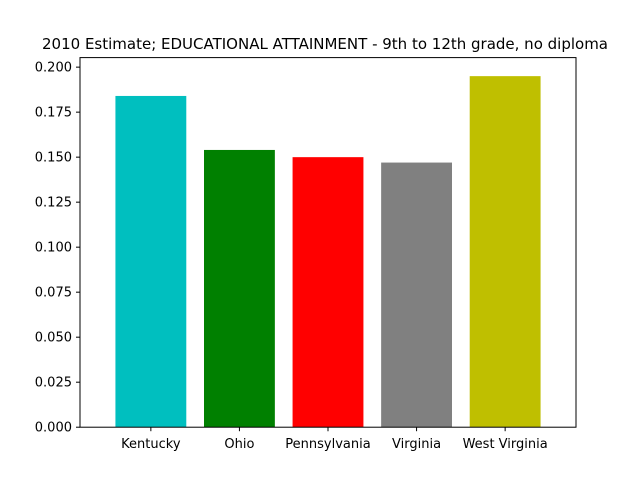  Describe the element at coordinates (53, 248) in the screenshot. I see `y-tick-label: 0.100` at that location.